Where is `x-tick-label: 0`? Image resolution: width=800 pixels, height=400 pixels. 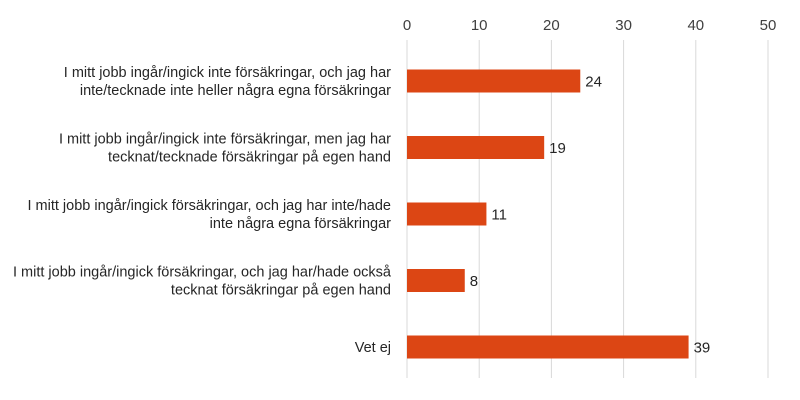
x-tick-label: 0 is located at coordinates (407, 25).